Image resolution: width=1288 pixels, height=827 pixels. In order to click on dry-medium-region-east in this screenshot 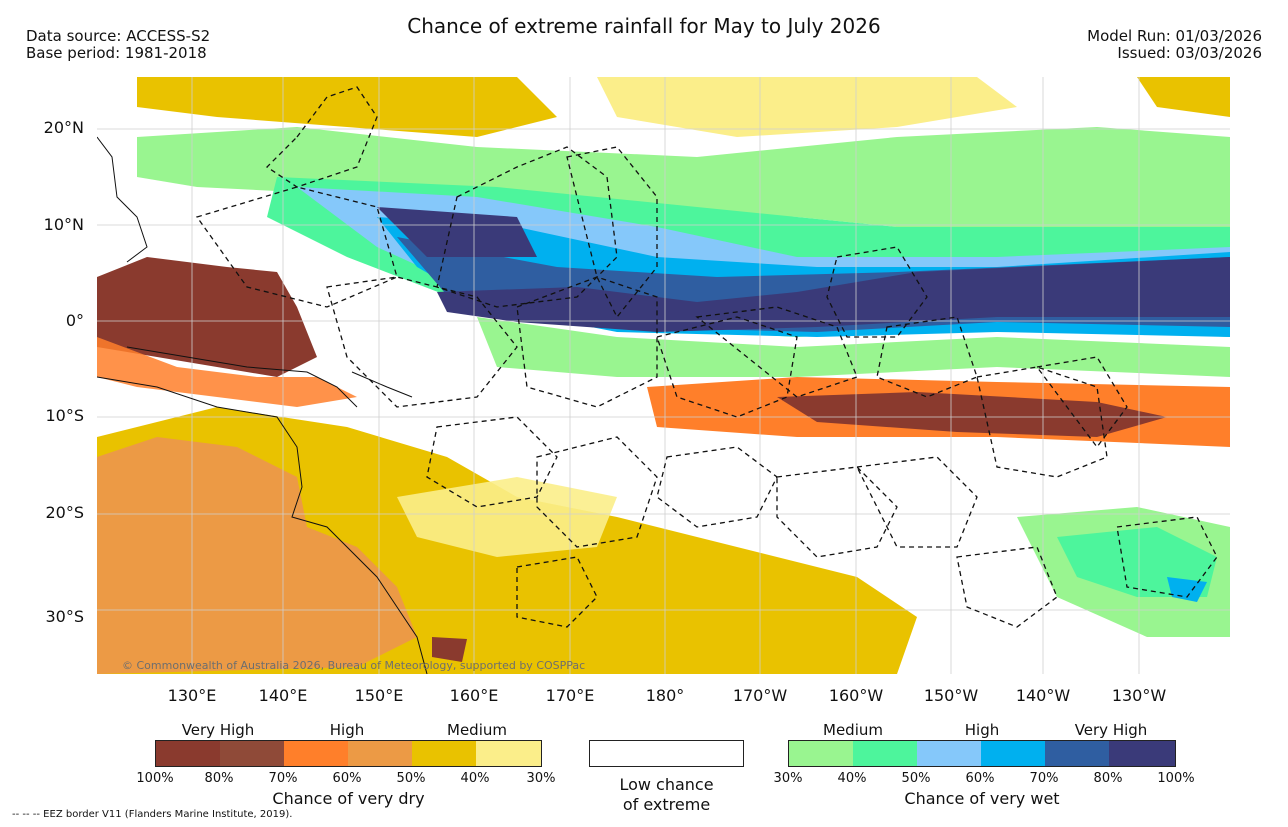, I will do `click(1183, 97)`.